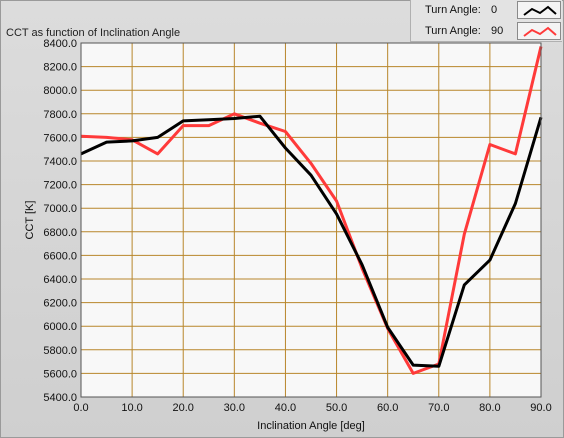 The height and width of the screenshot is (438, 564). I want to click on x-tick-label: 50.0, so click(336, 408).